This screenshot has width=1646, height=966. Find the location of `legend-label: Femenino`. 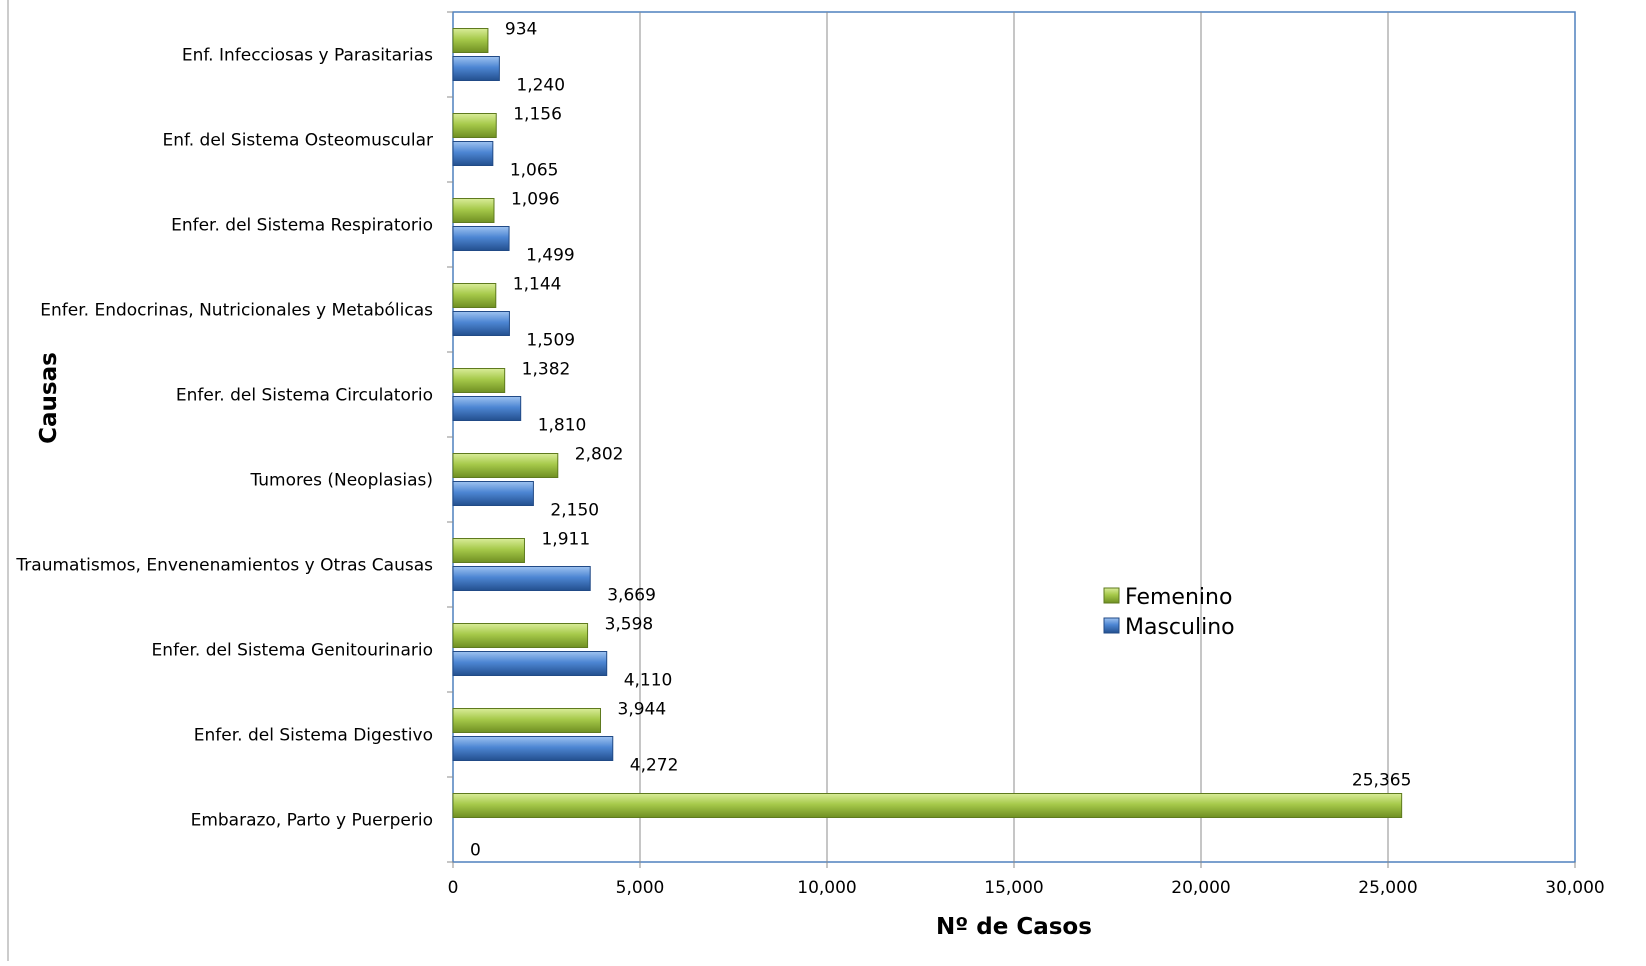

legend-label: Femenino is located at coordinates (1178, 597).